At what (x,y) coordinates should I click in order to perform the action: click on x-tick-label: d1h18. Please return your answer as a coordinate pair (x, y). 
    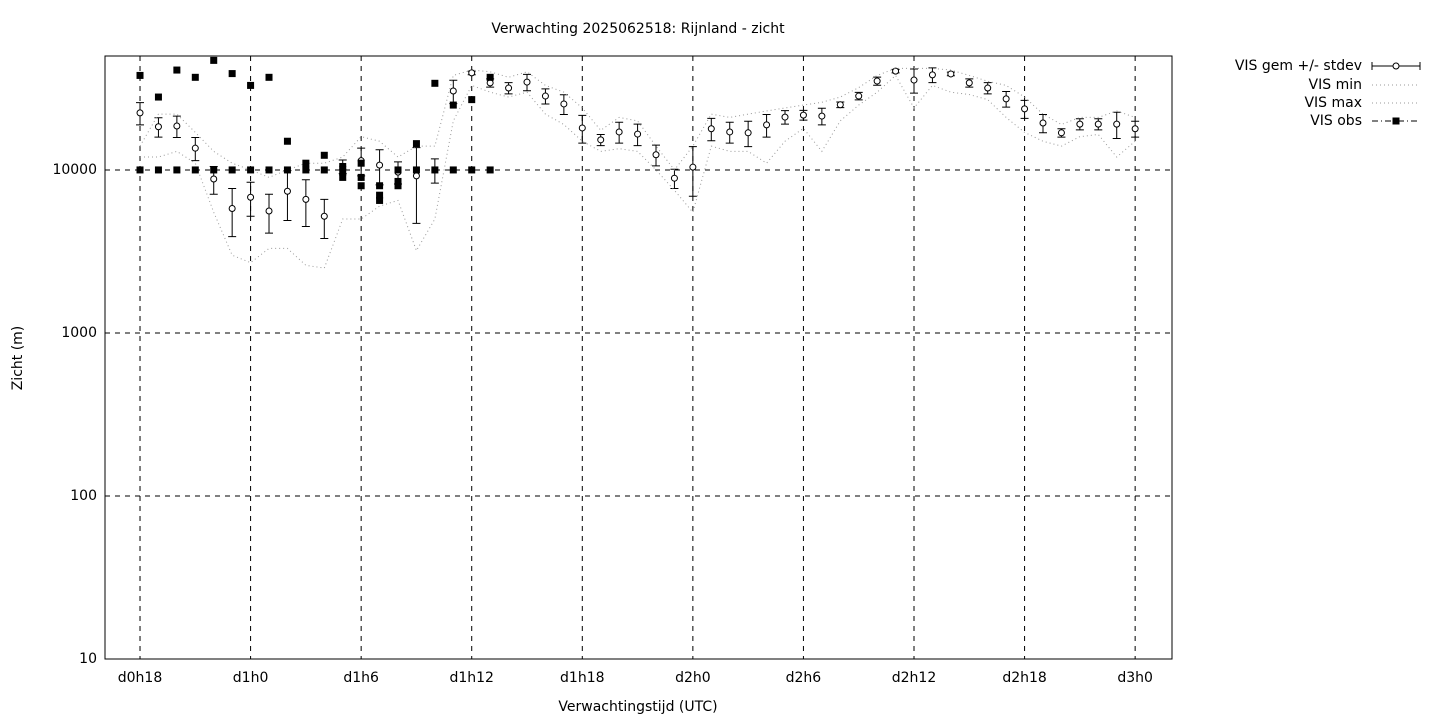
    Looking at the image, I should click on (582, 678).